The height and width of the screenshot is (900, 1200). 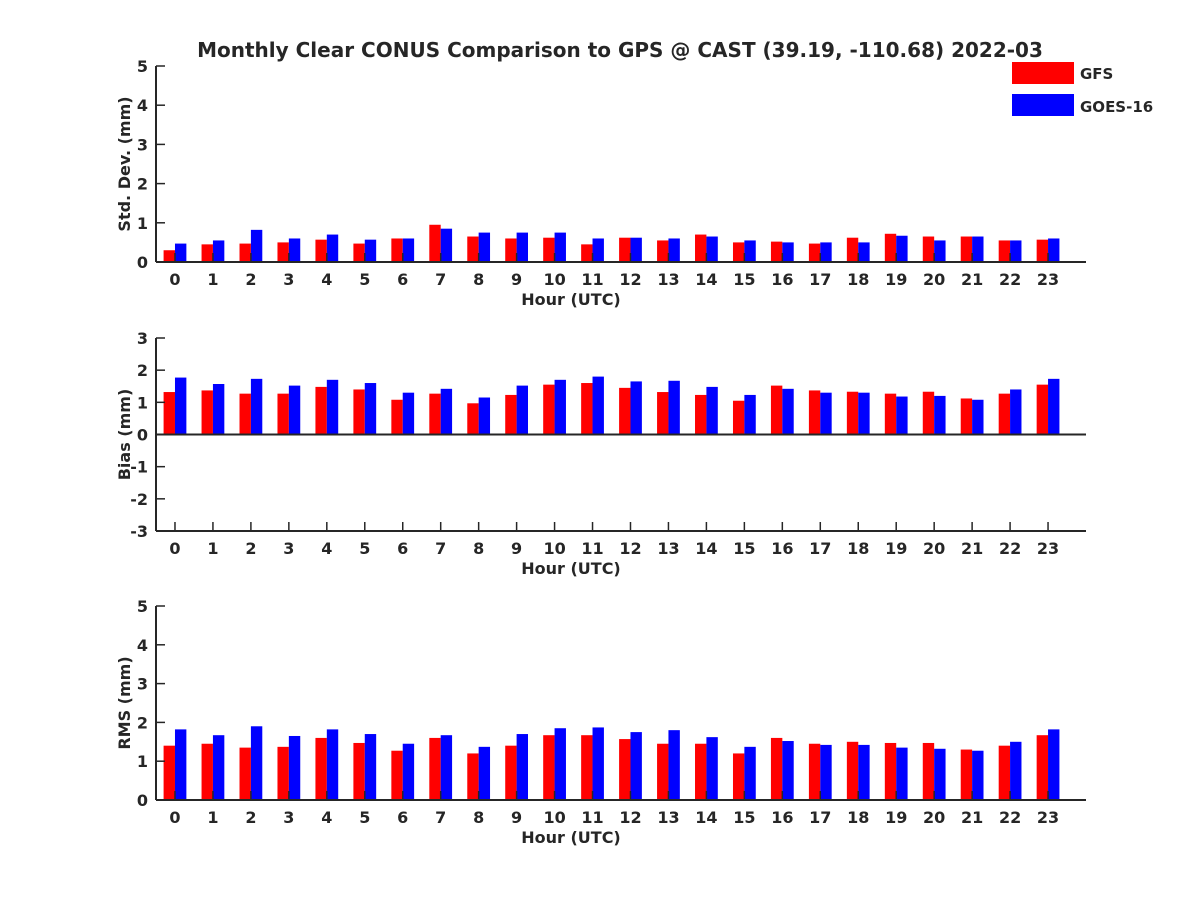 I want to click on std-dev-x-tick-label: 4, so click(x=326, y=279).